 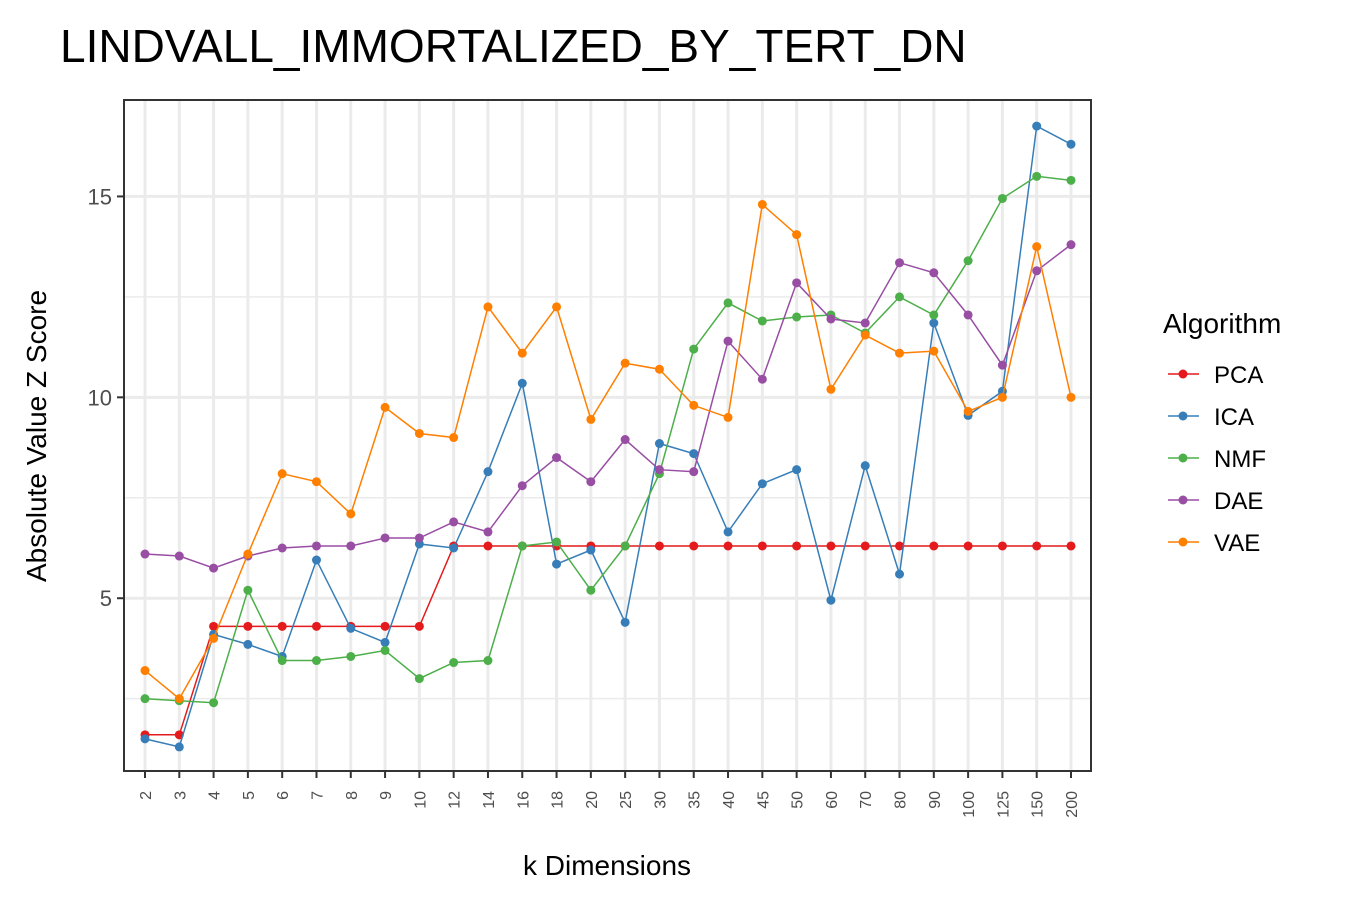 I want to click on x-tick-label: 45, so click(x=763, y=800).